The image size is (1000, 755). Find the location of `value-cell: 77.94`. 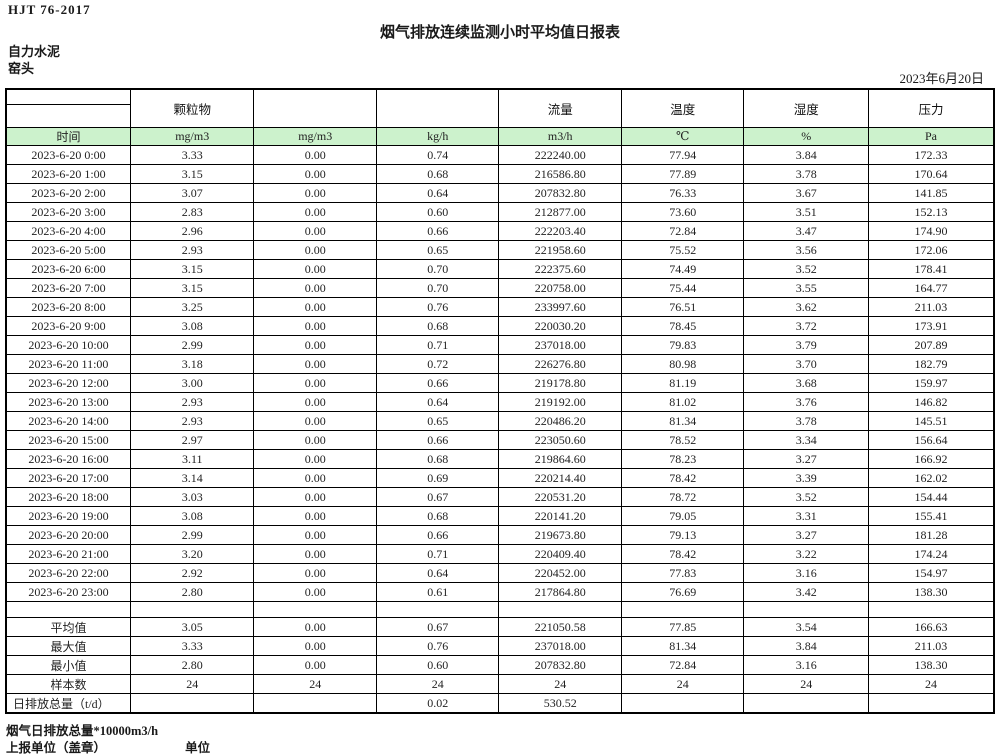

value-cell: 77.94 is located at coordinates (682, 155).